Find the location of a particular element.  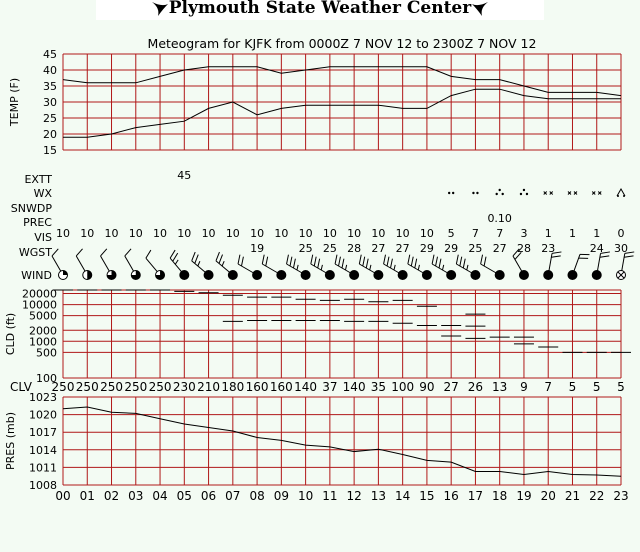

clv-value: 210 is located at coordinates (208, 387).